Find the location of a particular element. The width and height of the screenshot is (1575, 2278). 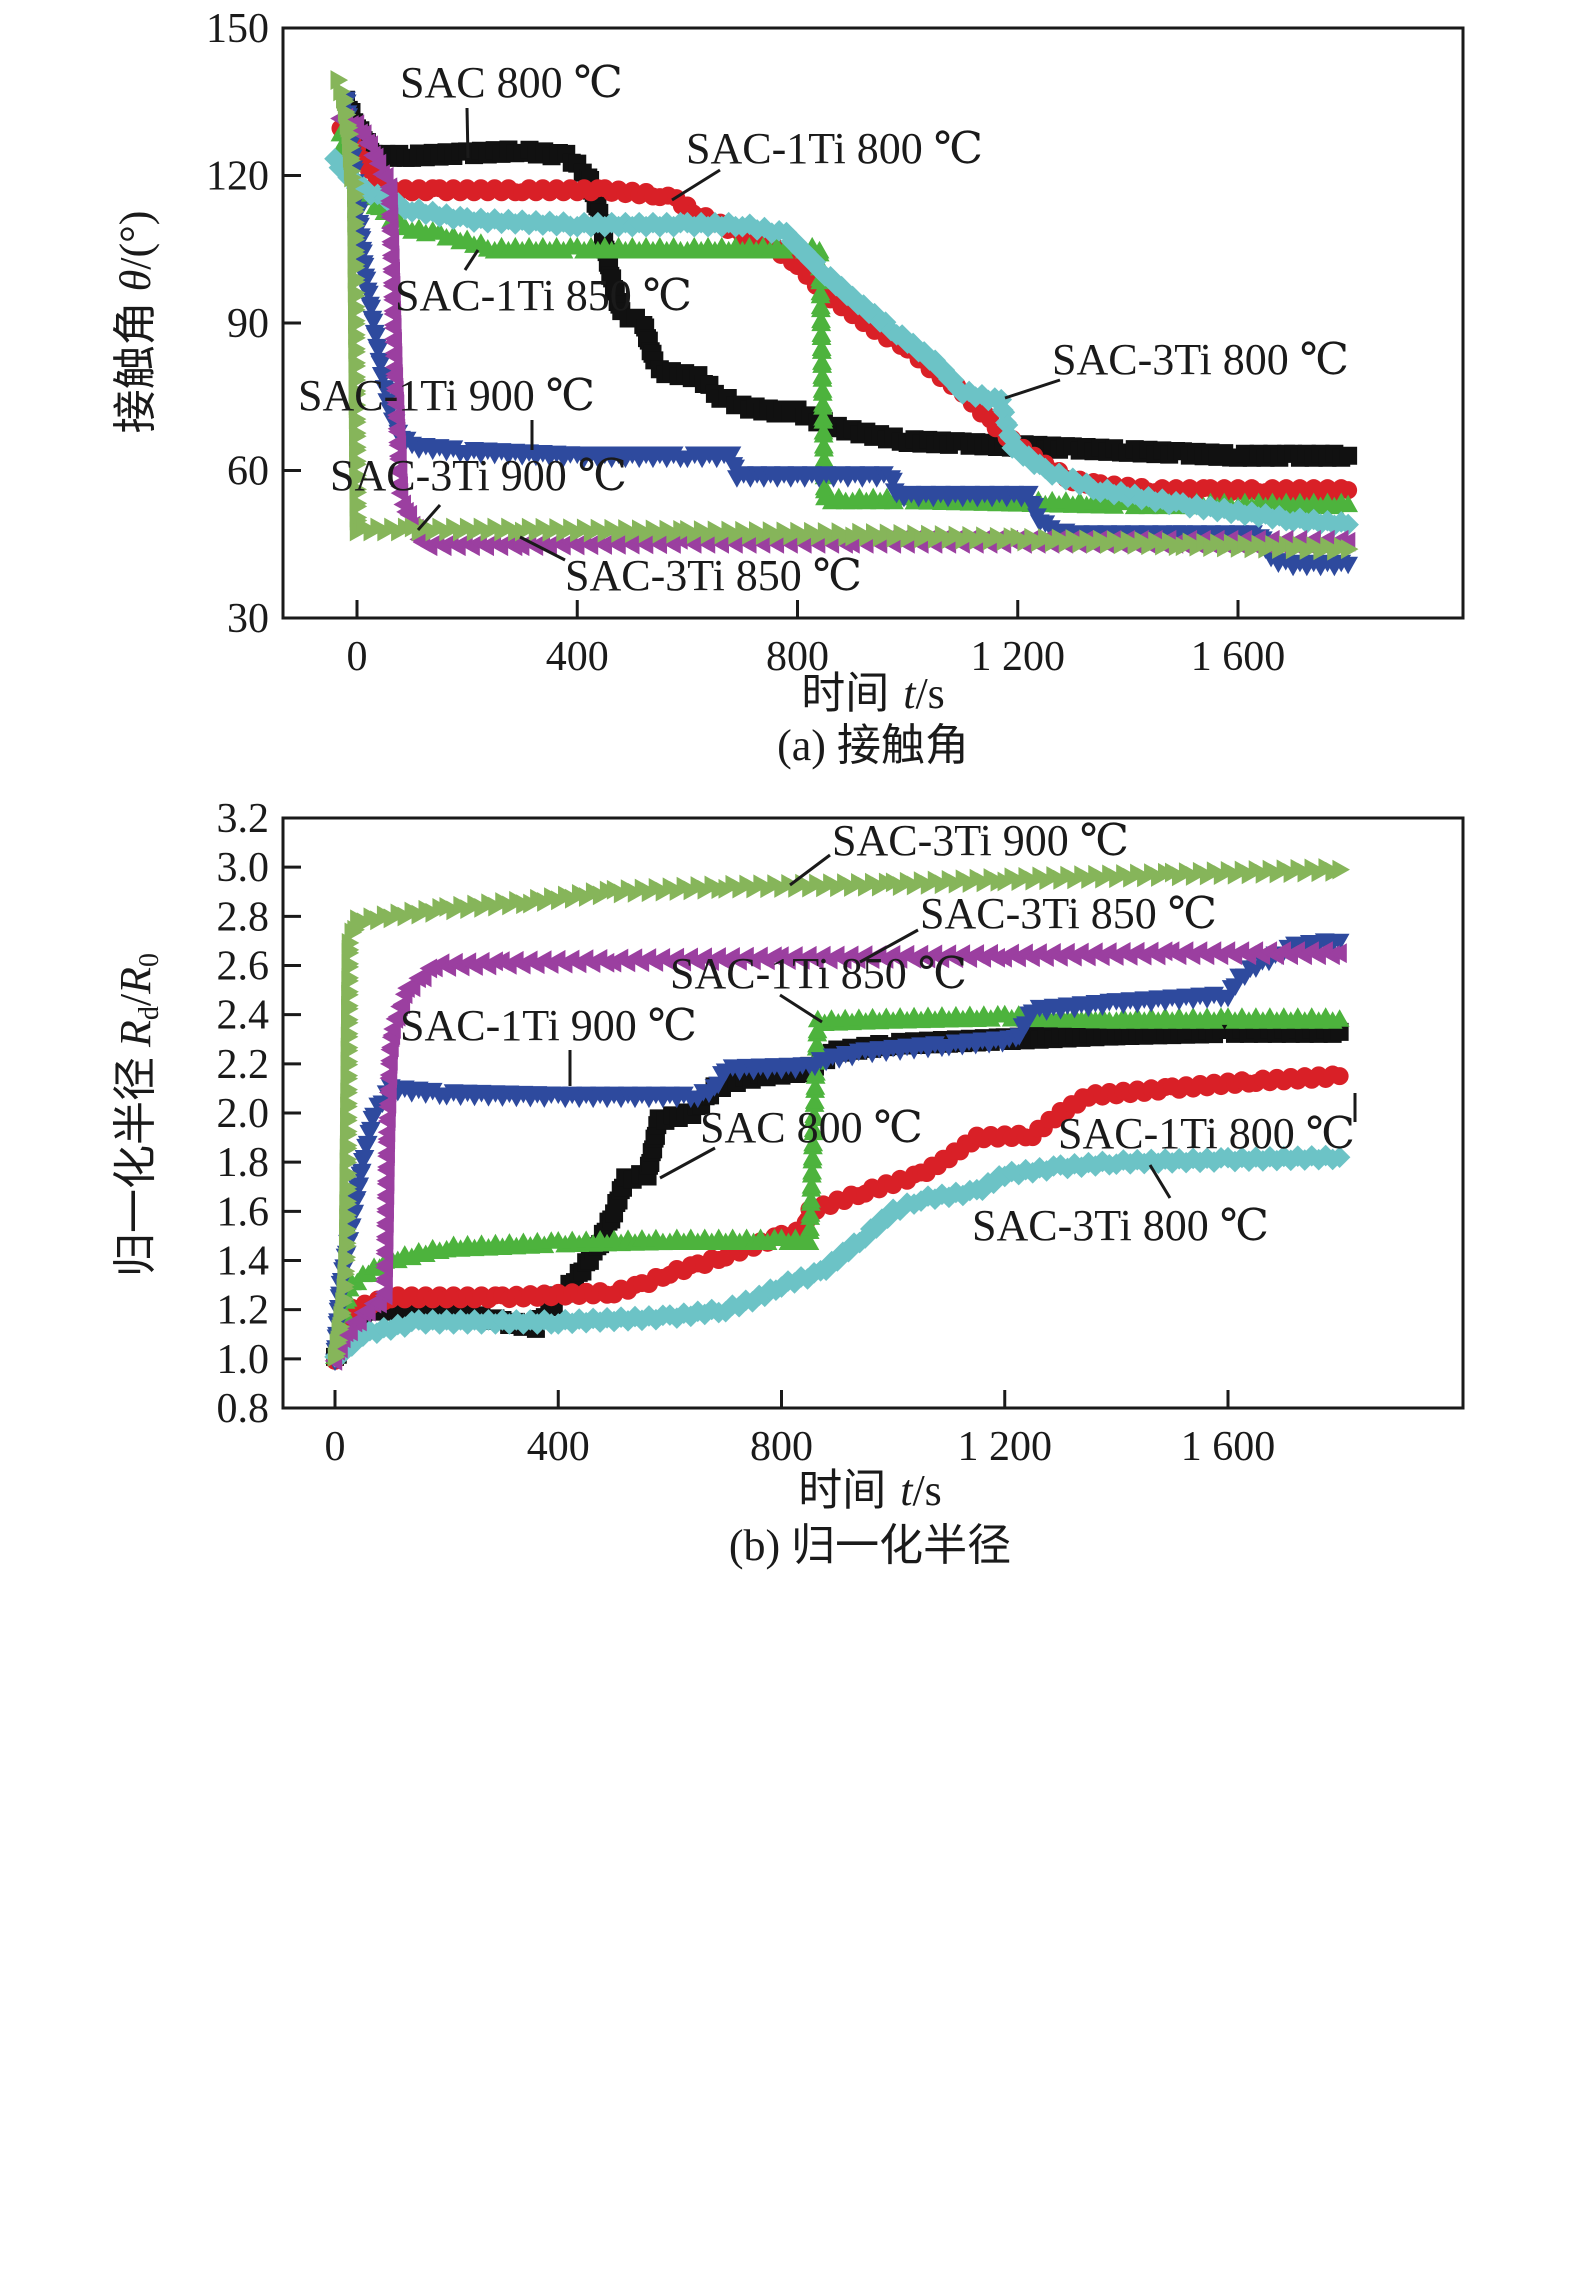

annotation-label: SAC-3Ti 900 ℃ is located at coordinates (478, 475).